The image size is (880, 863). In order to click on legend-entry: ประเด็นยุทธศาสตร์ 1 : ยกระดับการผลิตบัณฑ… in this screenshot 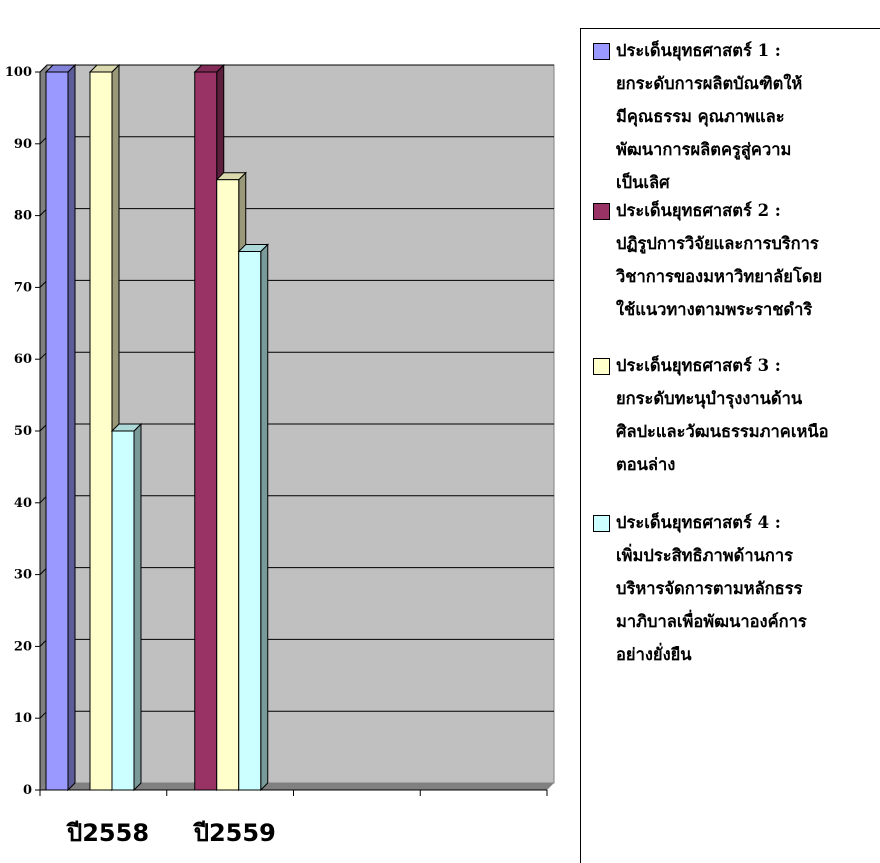, I will do `click(736, 119)`.